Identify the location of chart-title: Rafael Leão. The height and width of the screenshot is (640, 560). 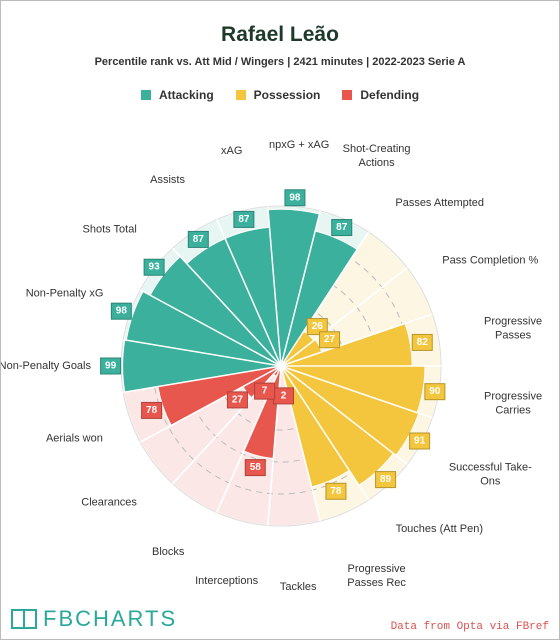
(280, 34).